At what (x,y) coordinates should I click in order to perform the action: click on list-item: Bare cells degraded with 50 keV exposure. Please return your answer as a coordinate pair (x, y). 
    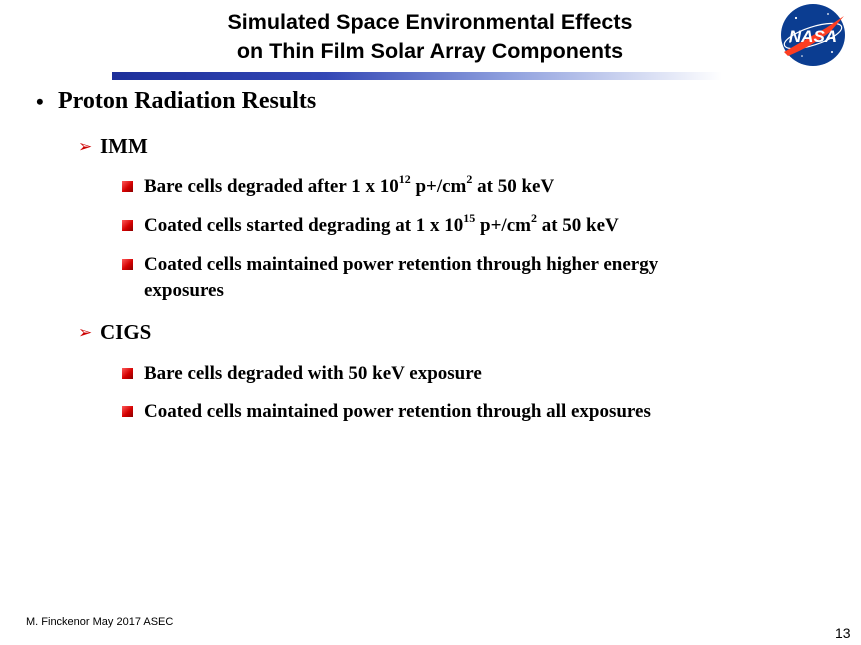
    Looking at the image, I should click on (442, 374).